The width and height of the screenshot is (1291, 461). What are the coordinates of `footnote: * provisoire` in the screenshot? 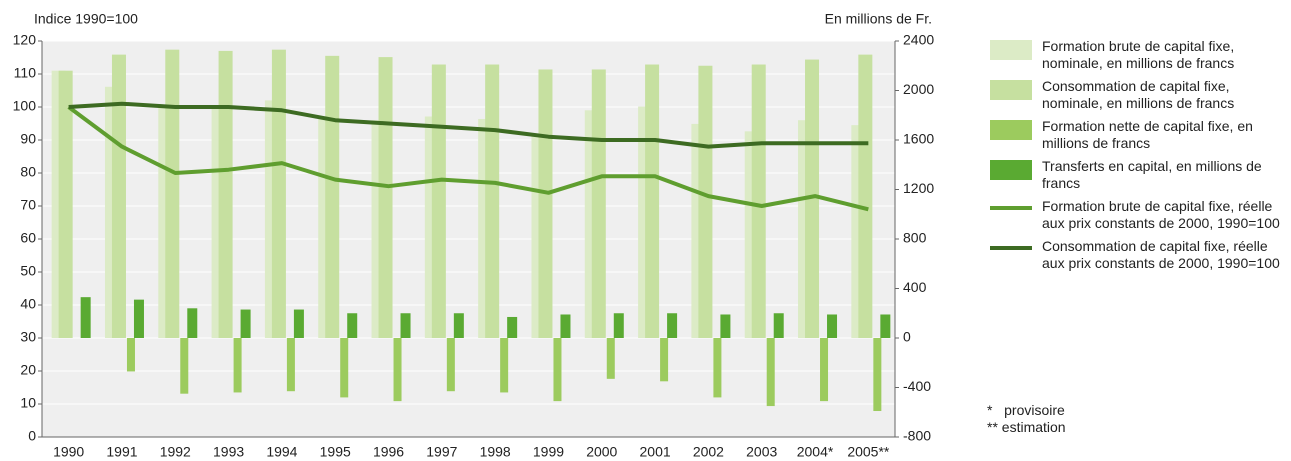 It's located at (1026, 410).